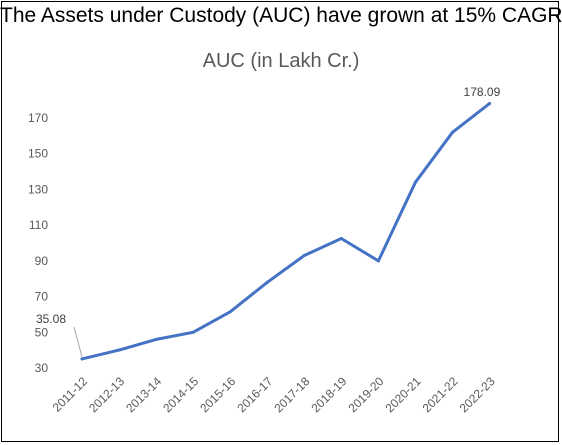 The width and height of the screenshot is (562, 445). Describe the element at coordinates (42, 261) in the screenshot. I see `y-tick-label: 90` at that location.